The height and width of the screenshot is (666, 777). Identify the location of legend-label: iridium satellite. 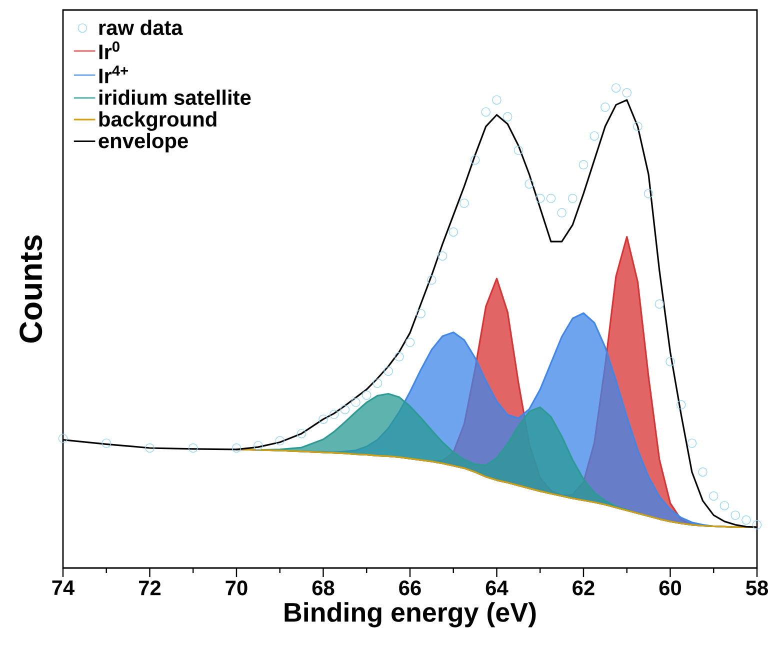
(175, 98).